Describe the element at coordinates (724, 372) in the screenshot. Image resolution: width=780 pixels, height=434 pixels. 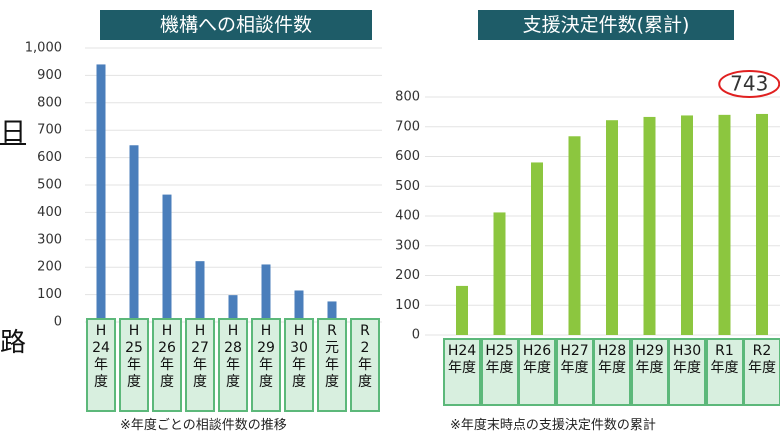
I see `x-tick-label: R1 年度` at that location.